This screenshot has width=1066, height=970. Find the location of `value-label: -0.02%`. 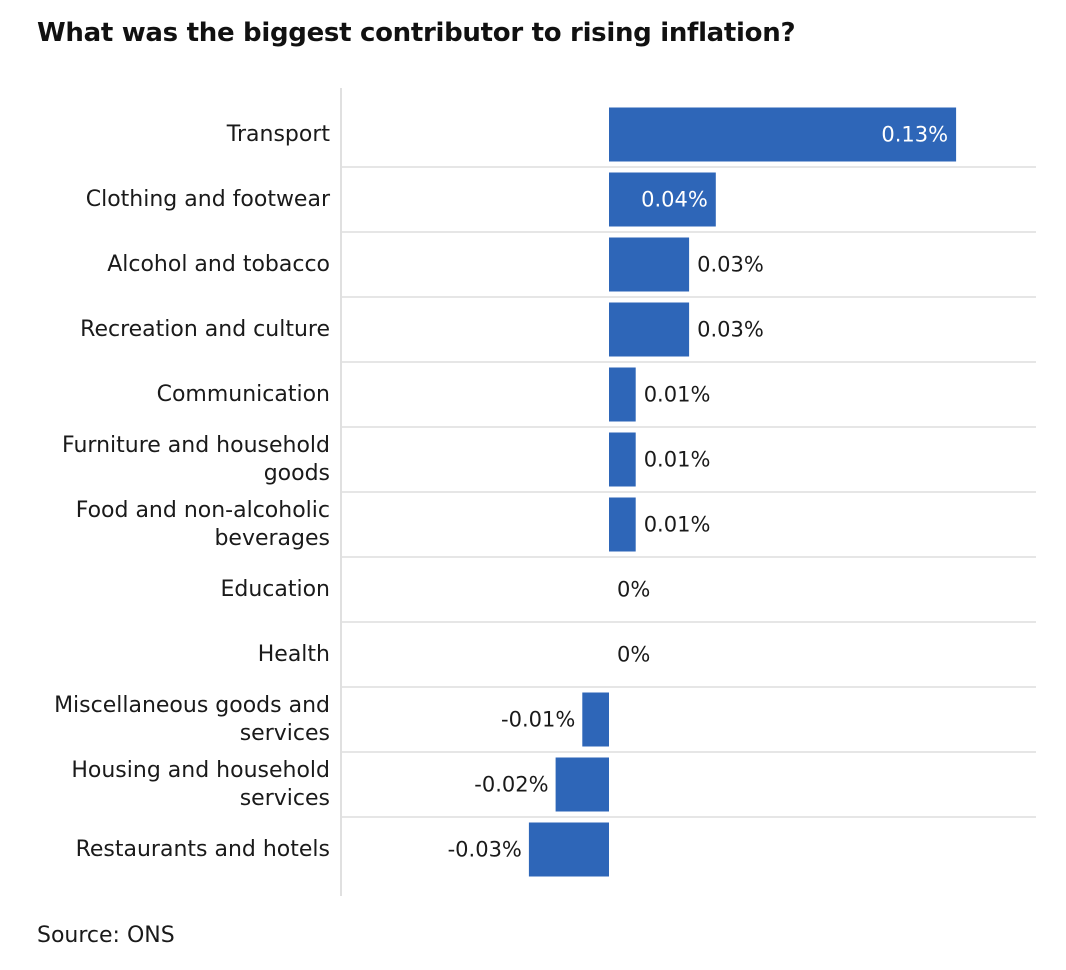

value-label: -0.02% is located at coordinates (511, 785).